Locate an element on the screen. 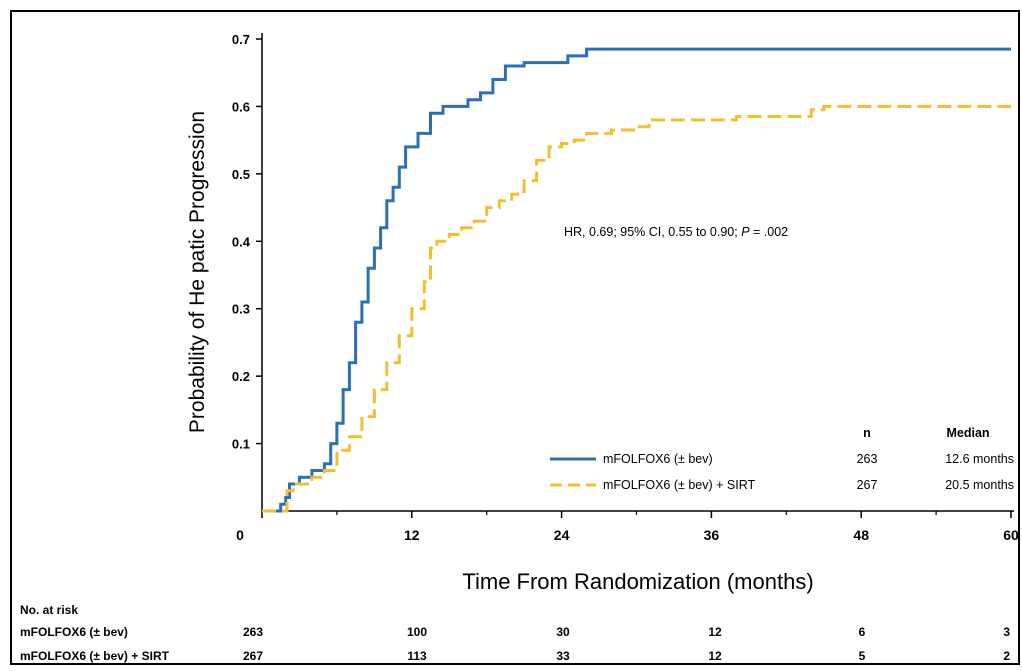  risk-value: 5 is located at coordinates (862, 656).